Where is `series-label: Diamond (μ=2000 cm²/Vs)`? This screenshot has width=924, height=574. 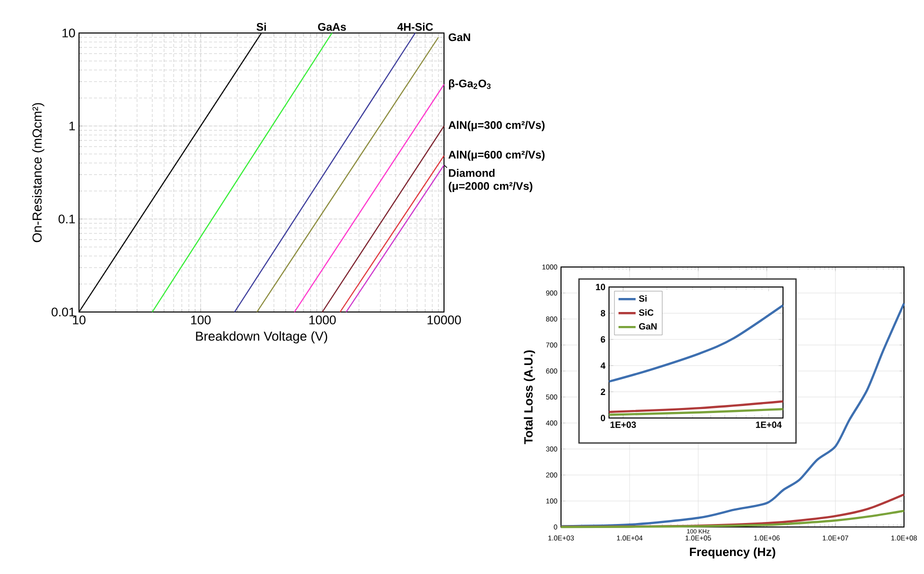 series-label: Diamond (μ=2000 cm²/Vs) is located at coordinates (490, 180).